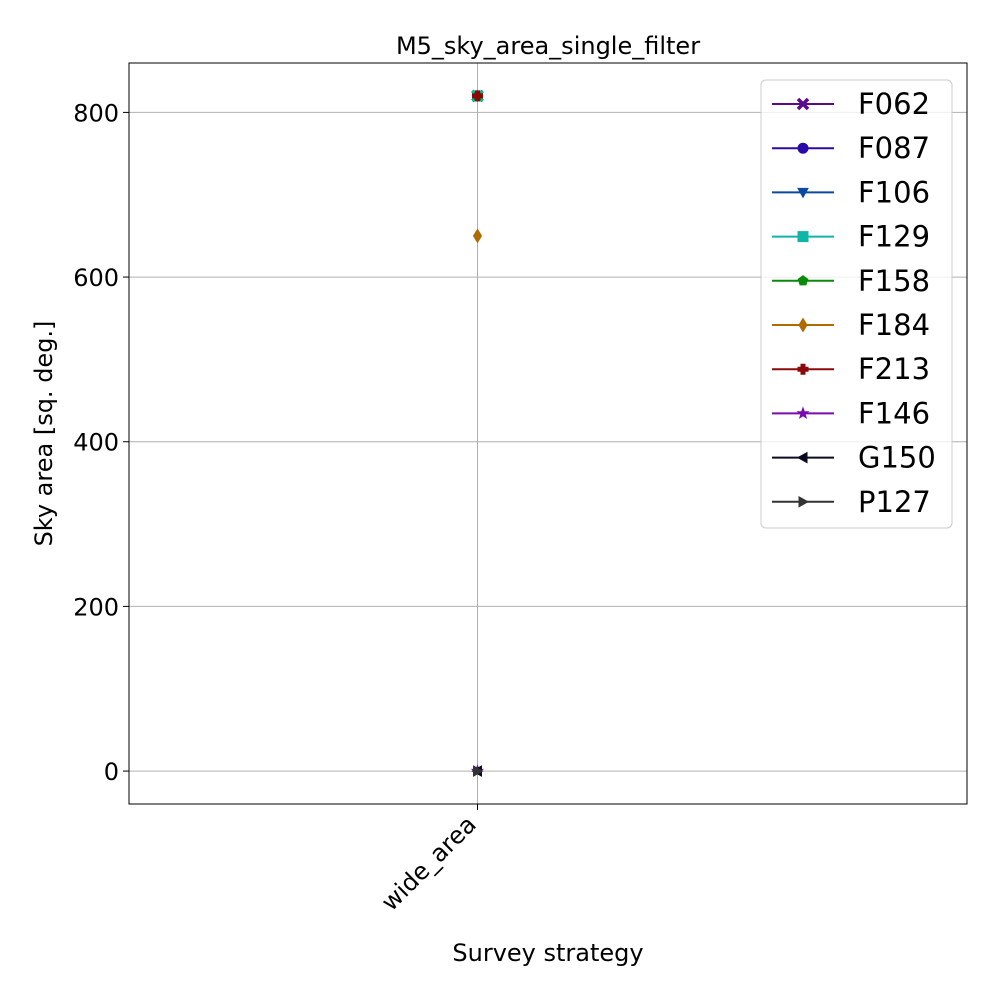  Describe the element at coordinates (894, 369) in the screenshot. I see `legend-label: F213` at that location.